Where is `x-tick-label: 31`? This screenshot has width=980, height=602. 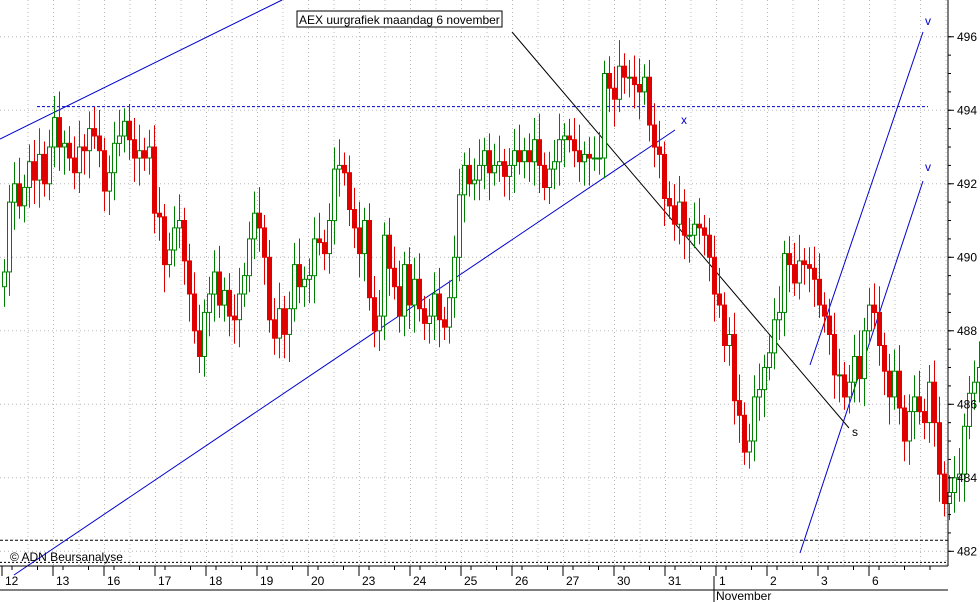
x-tick-label: 31 is located at coordinates (675, 581).